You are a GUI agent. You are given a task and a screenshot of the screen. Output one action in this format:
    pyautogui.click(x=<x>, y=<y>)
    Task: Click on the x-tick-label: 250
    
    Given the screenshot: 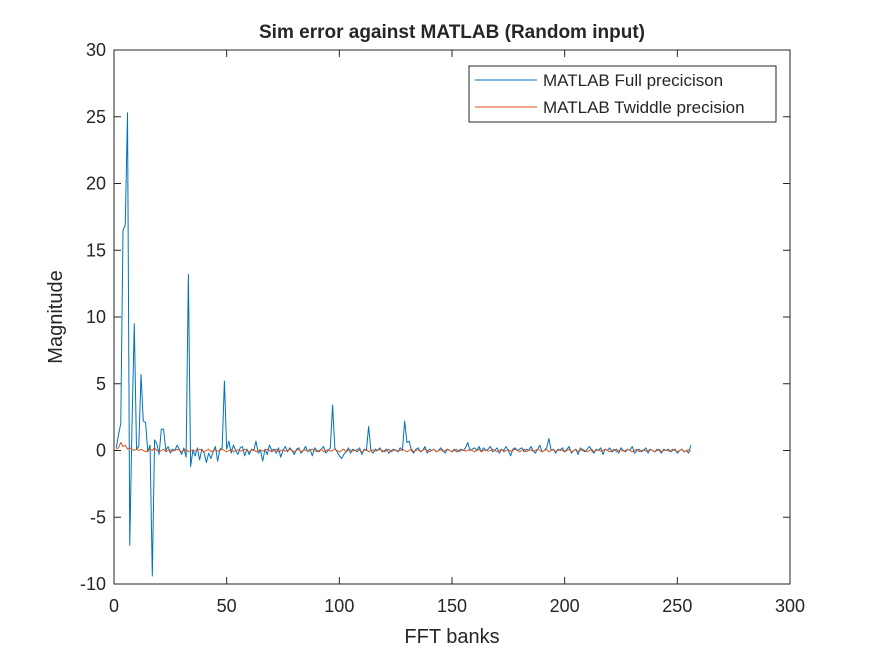 What is the action you would take?
    pyautogui.click(x=677, y=606)
    